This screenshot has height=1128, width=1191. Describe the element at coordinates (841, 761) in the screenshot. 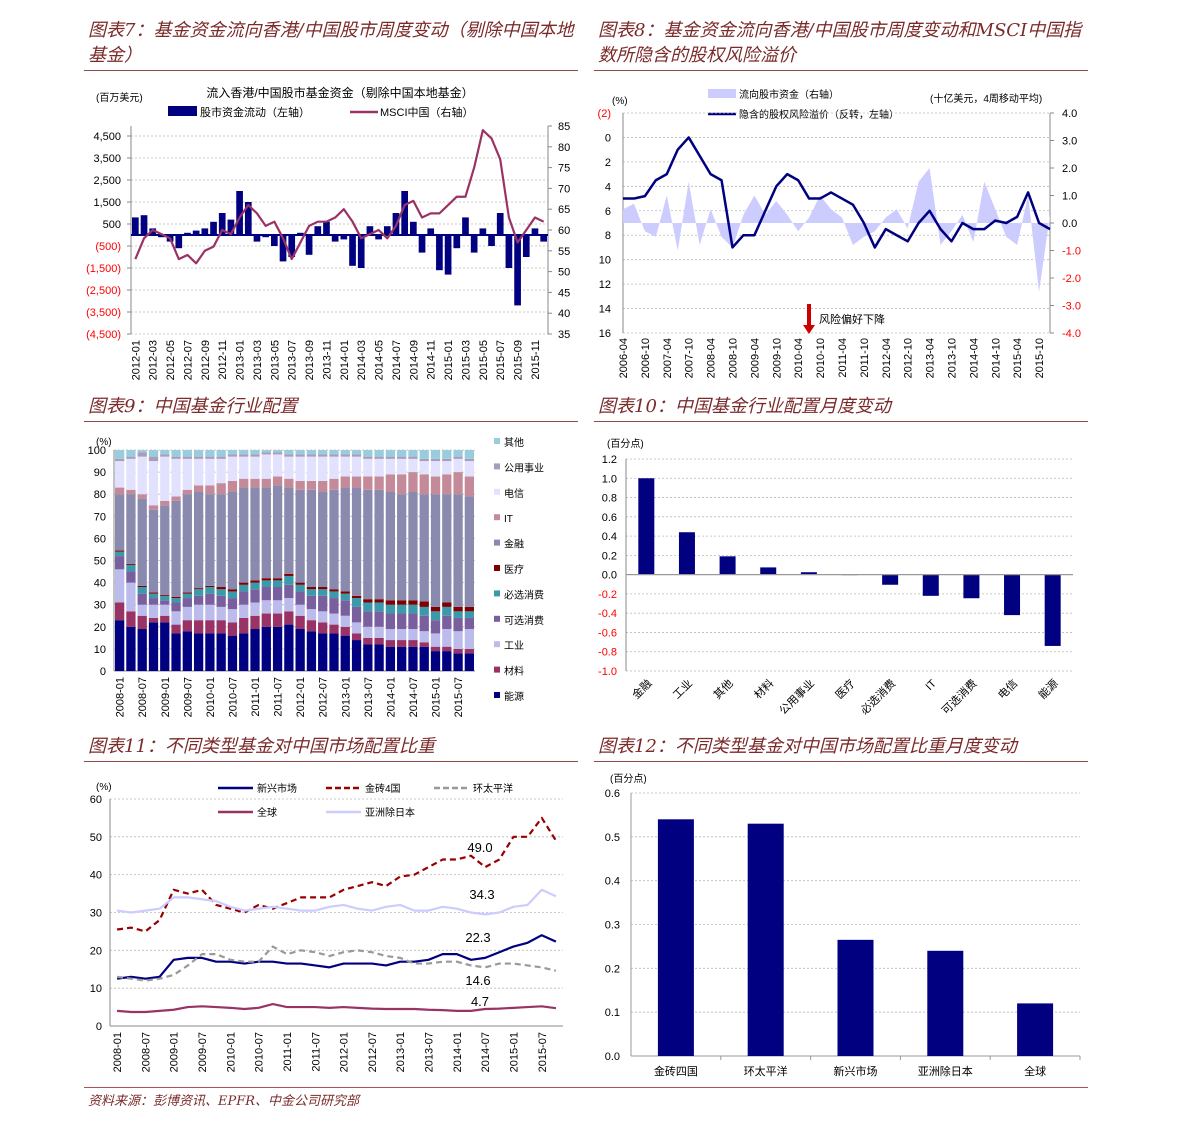

I see `figure-12-title-rule` at that location.